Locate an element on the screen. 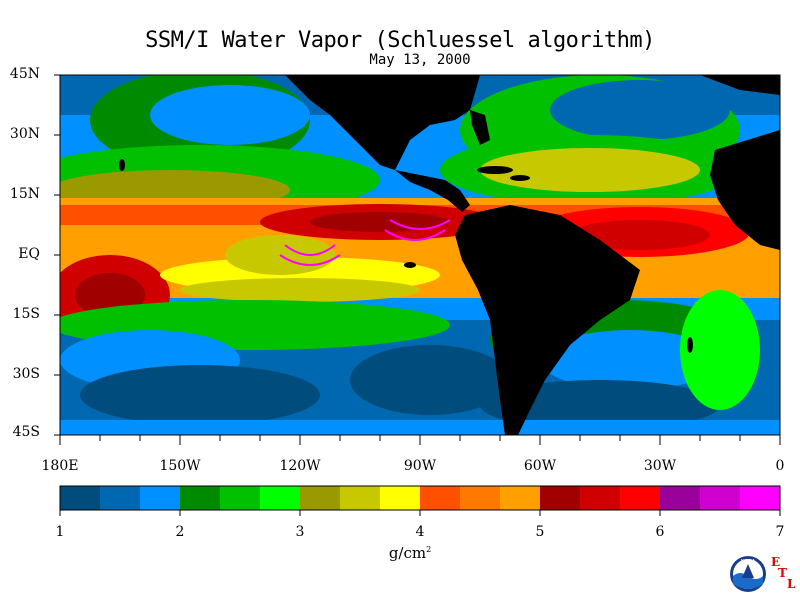 The image size is (800, 600). etl-letter-t: T is located at coordinates (782, 573).